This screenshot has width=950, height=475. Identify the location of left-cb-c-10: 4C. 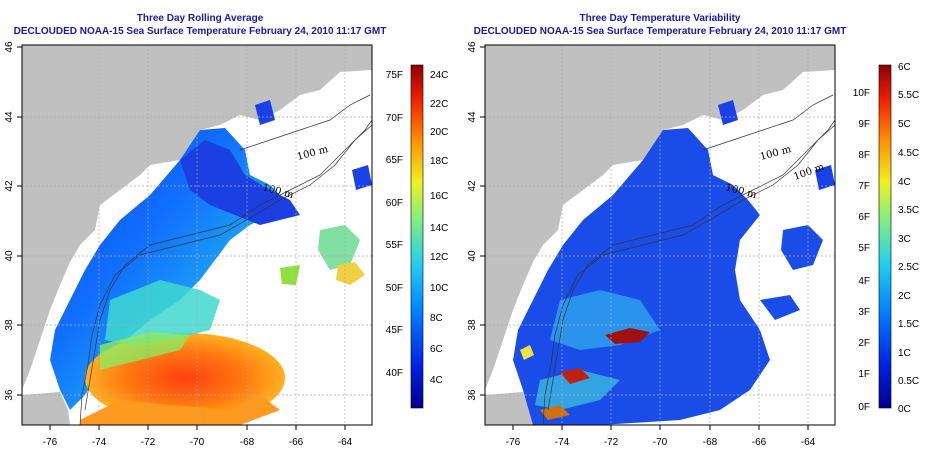
(436, 380).